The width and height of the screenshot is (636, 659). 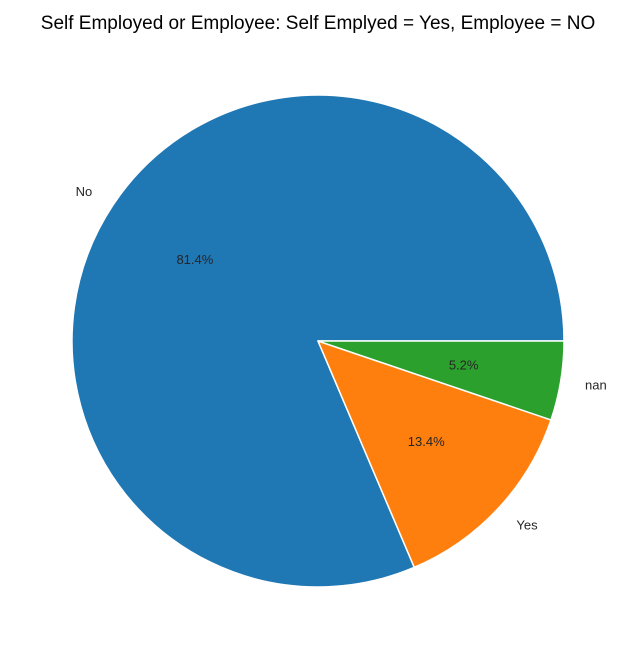 I want to click on slice-percent-yes: 13.4%, so click(x=426, y=441).